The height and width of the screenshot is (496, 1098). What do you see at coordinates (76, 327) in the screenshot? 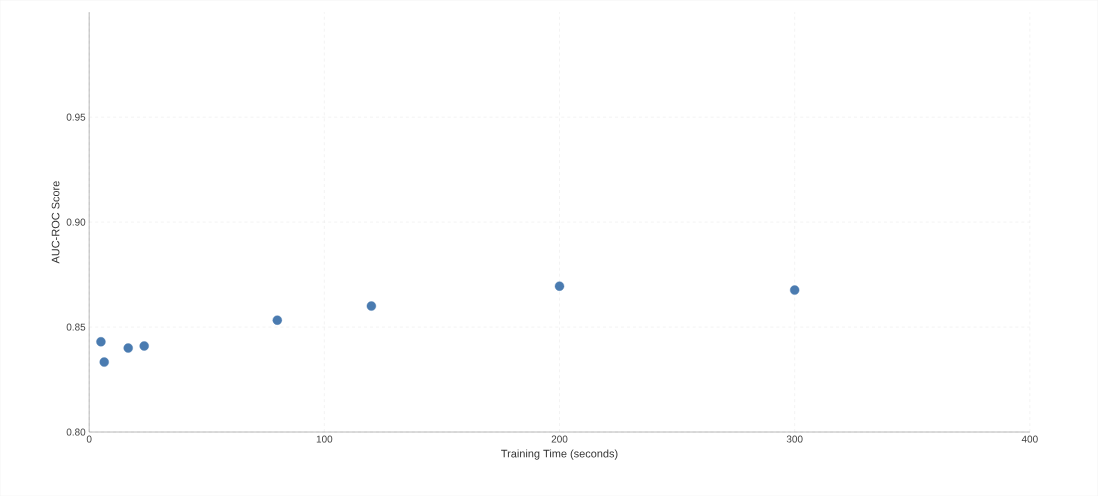
I see `y-tick-label: 0.85` at bounding box center [76, 327].